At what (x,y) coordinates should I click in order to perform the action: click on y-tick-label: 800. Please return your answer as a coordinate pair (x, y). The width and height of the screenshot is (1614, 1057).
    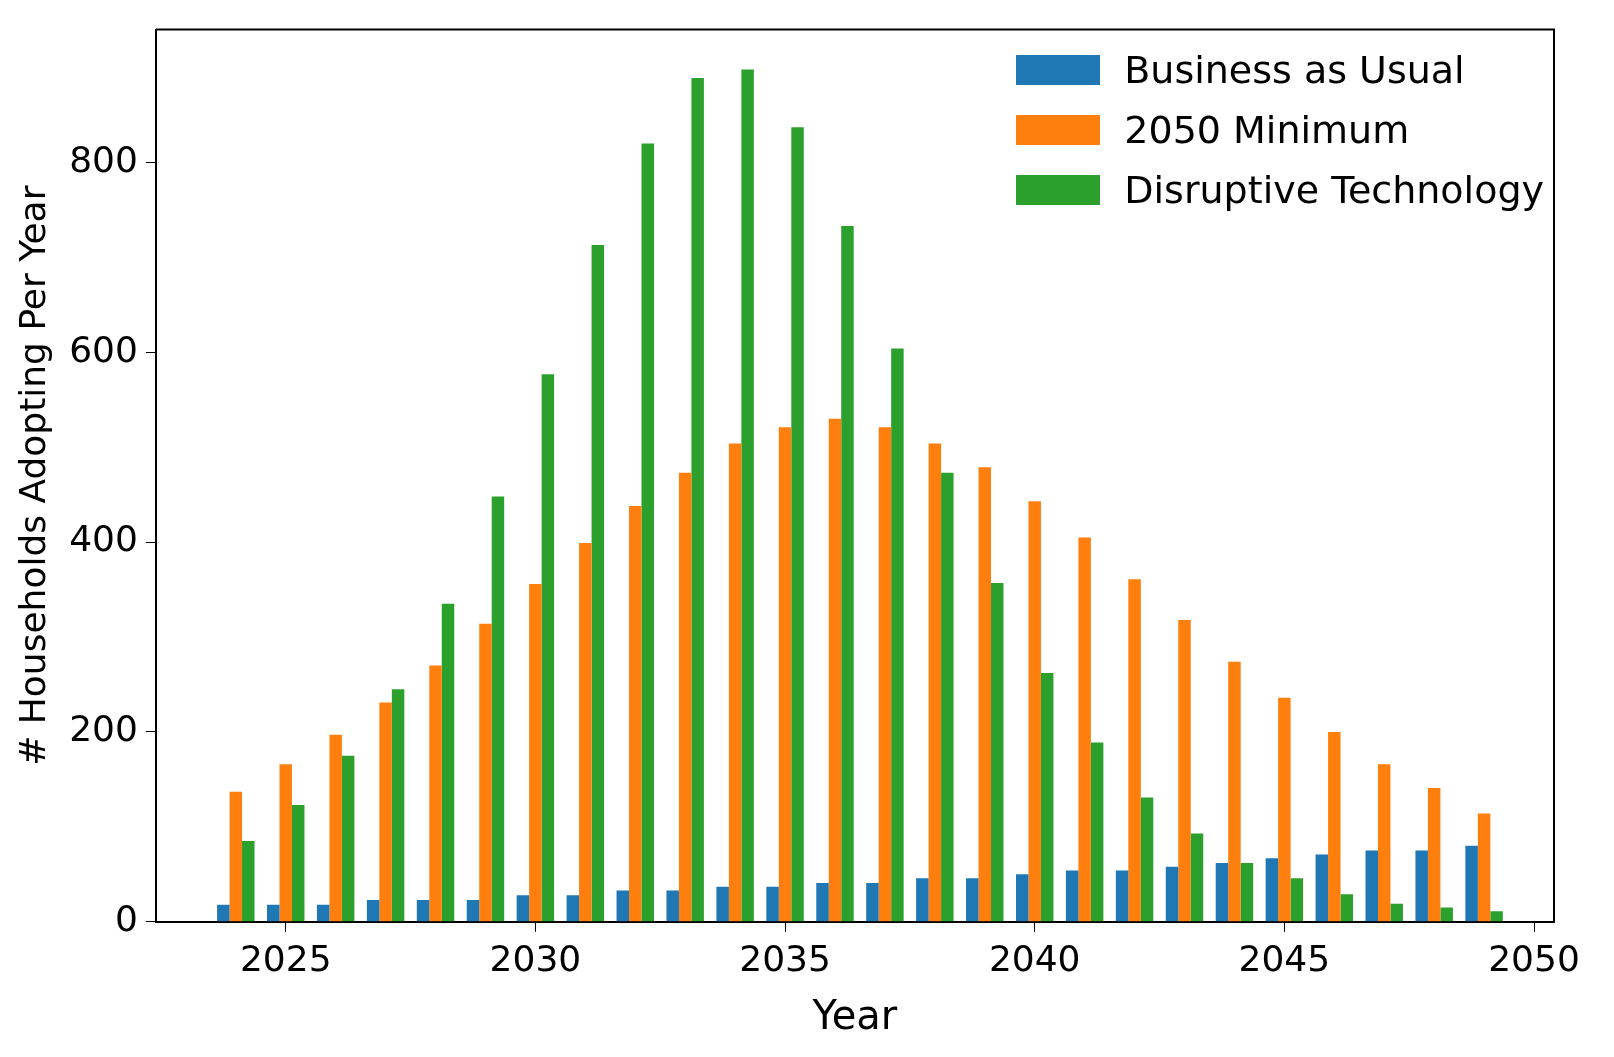
    Looking at the image, I should click on (103, 159).